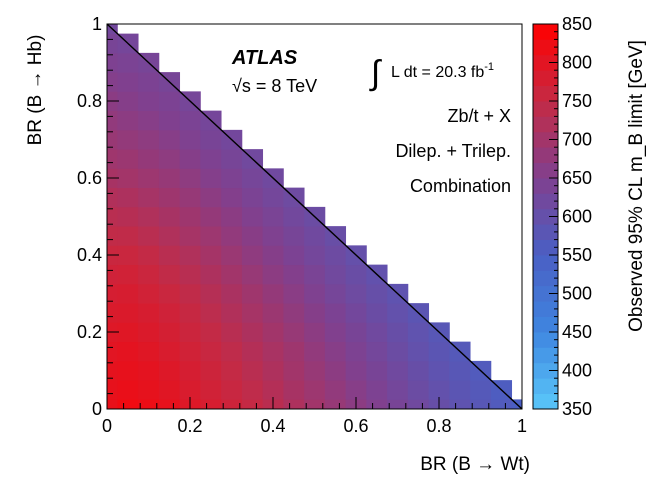 Image resolution: width=664 pixels, height=488 pixels. What do you see at coordinates (577, 101) in the screenshot?
I see `colorbar-tick-label: 750` at bounding box center [577, 101].